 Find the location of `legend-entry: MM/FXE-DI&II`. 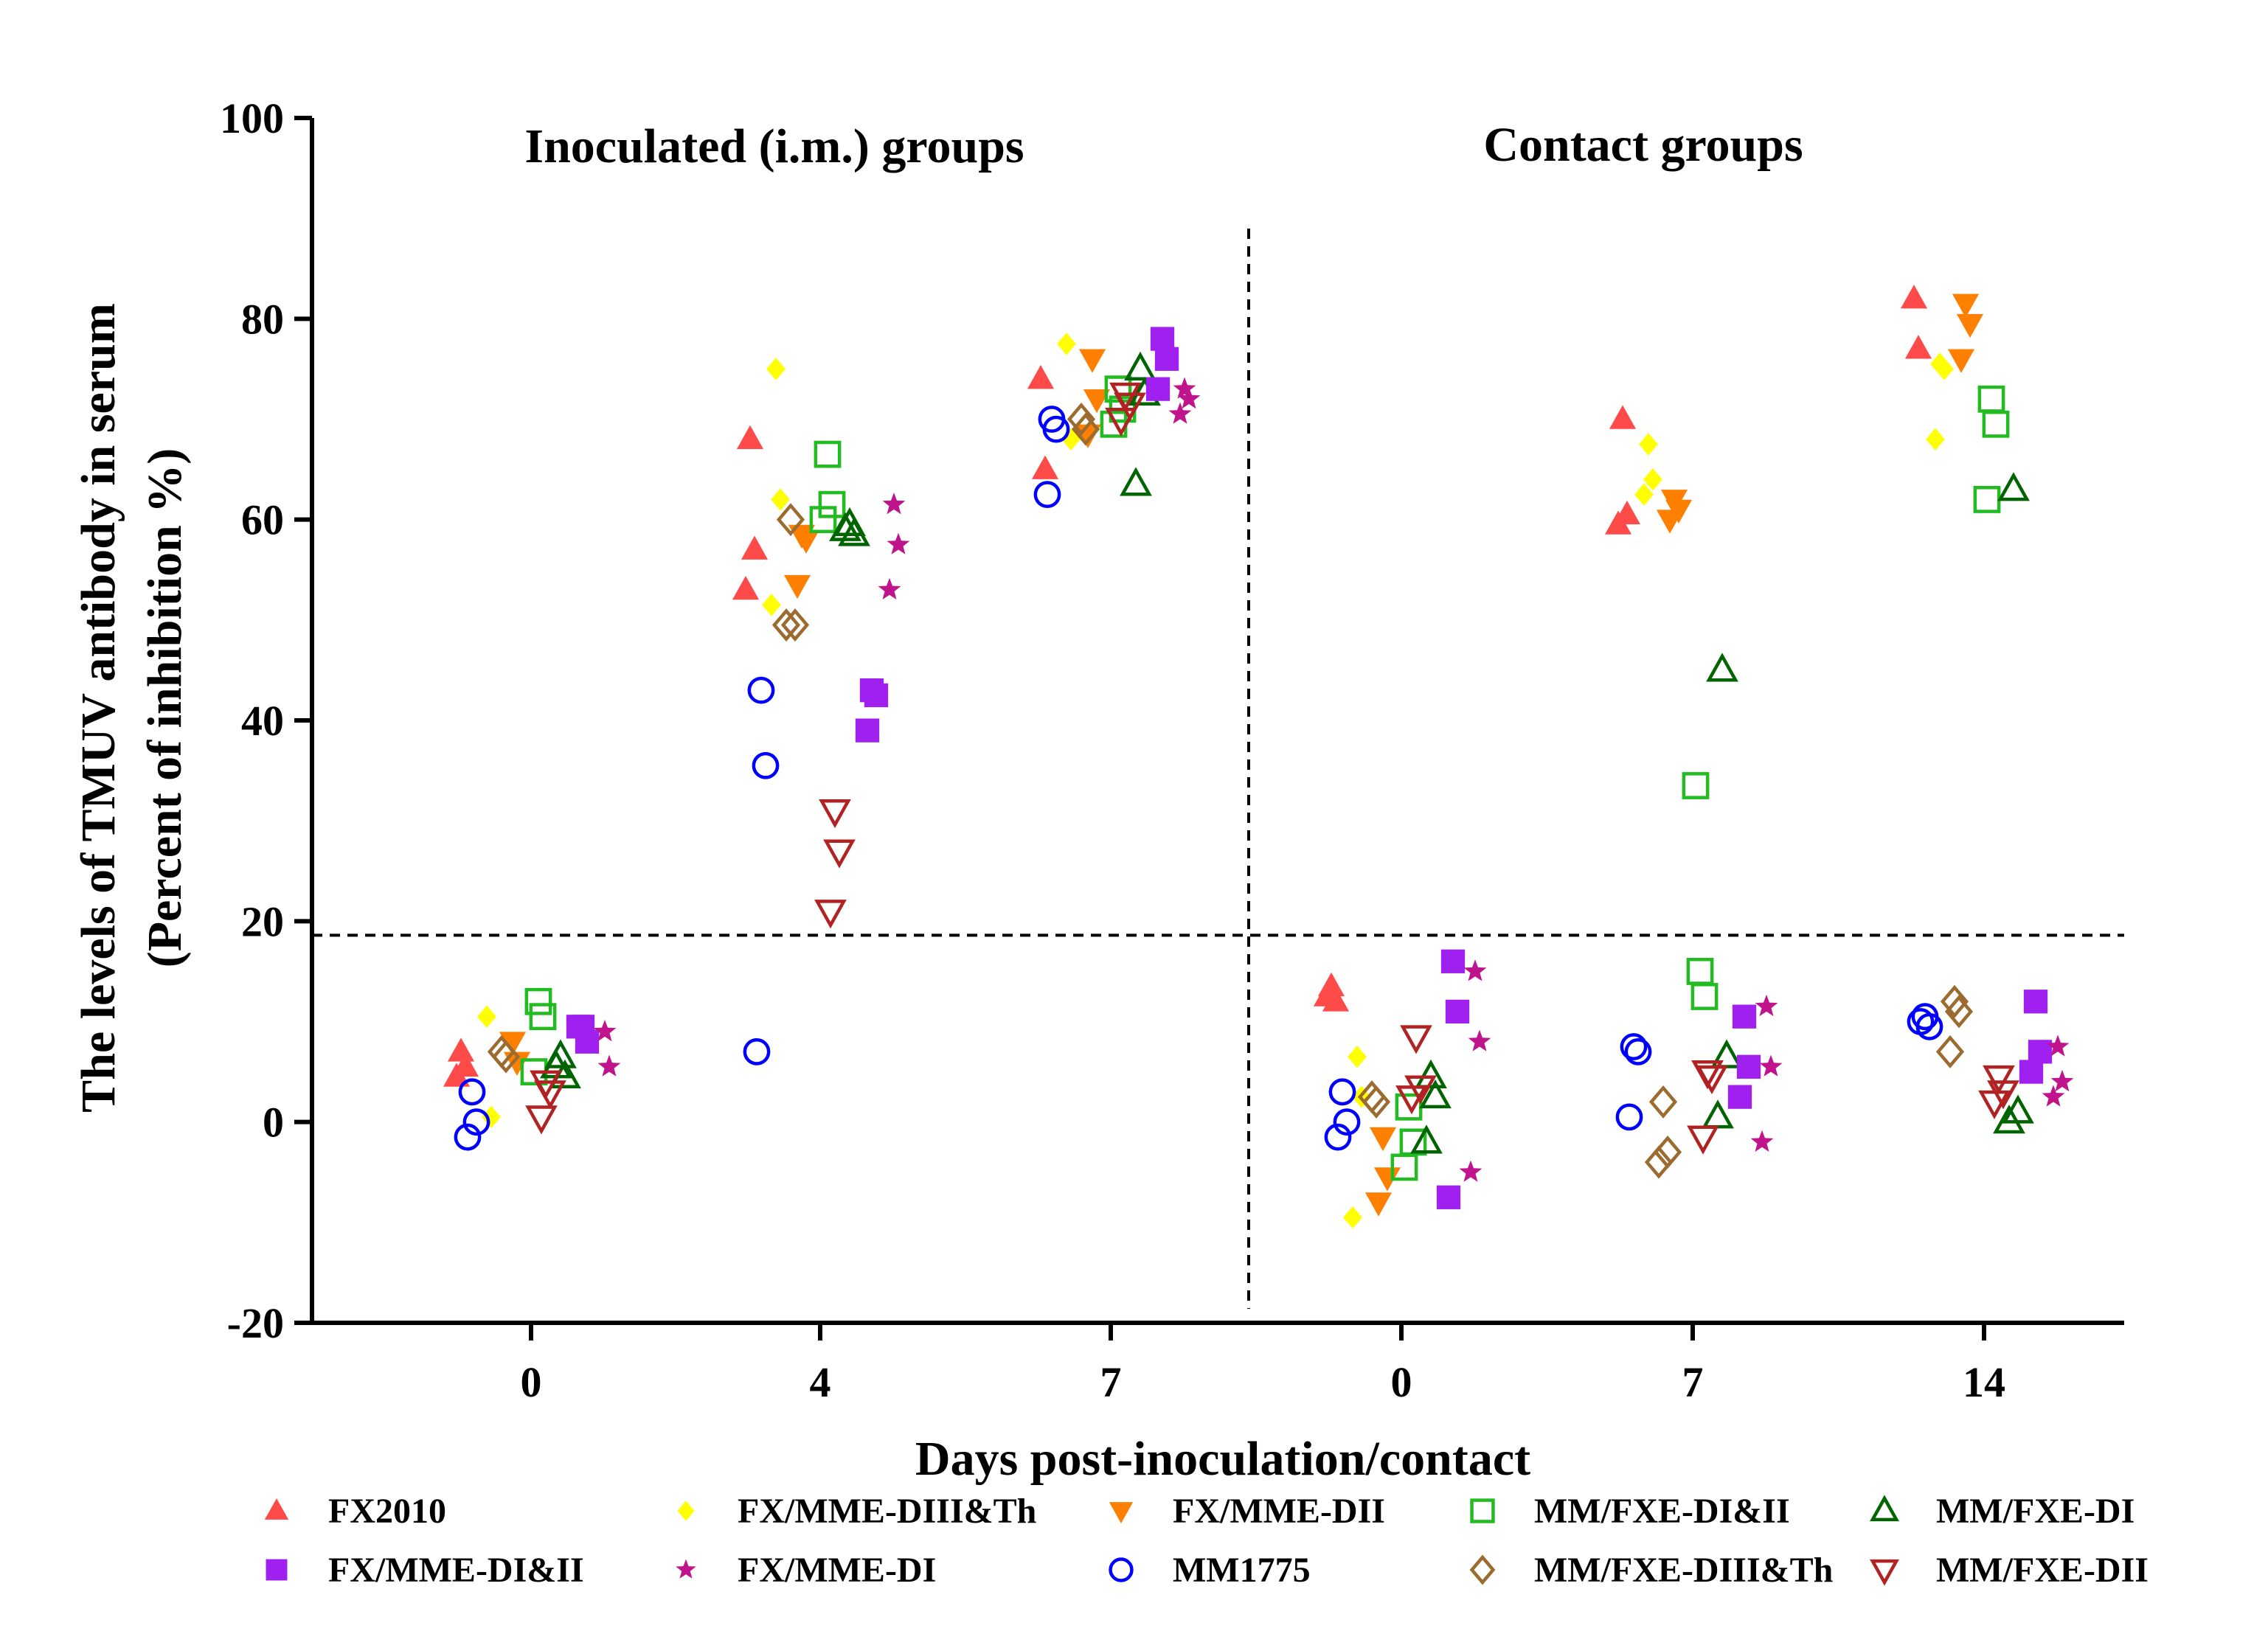

legend-entry: MM/FXE-DI&II is located at coordinates (1630, 1511).